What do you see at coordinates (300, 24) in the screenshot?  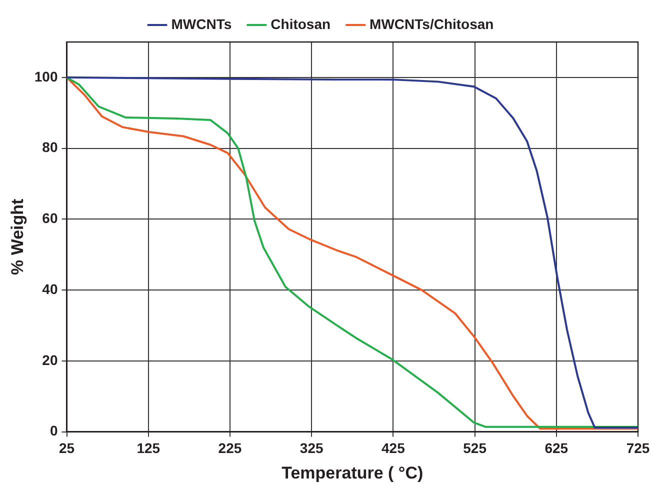 I see `legend-label: Chitosan` at bounding box center [300, 24].